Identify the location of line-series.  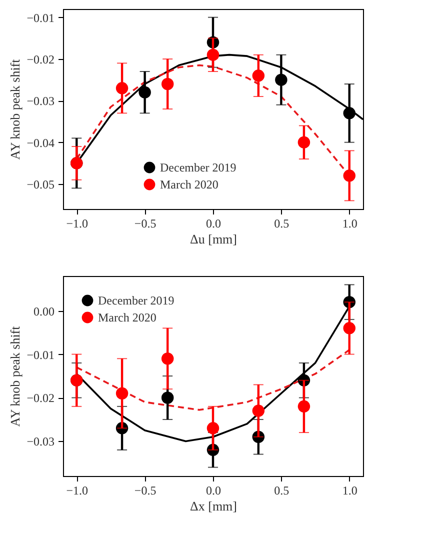
(213, 380).